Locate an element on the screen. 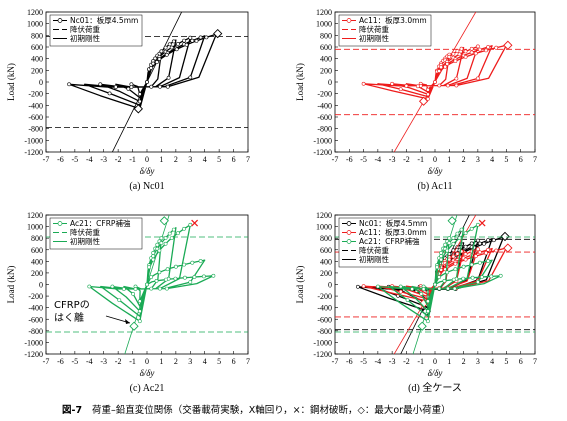 This screenshot has height=421, width=567. panel-caption: (b) Ac11 is located at coordinates (435, 186).